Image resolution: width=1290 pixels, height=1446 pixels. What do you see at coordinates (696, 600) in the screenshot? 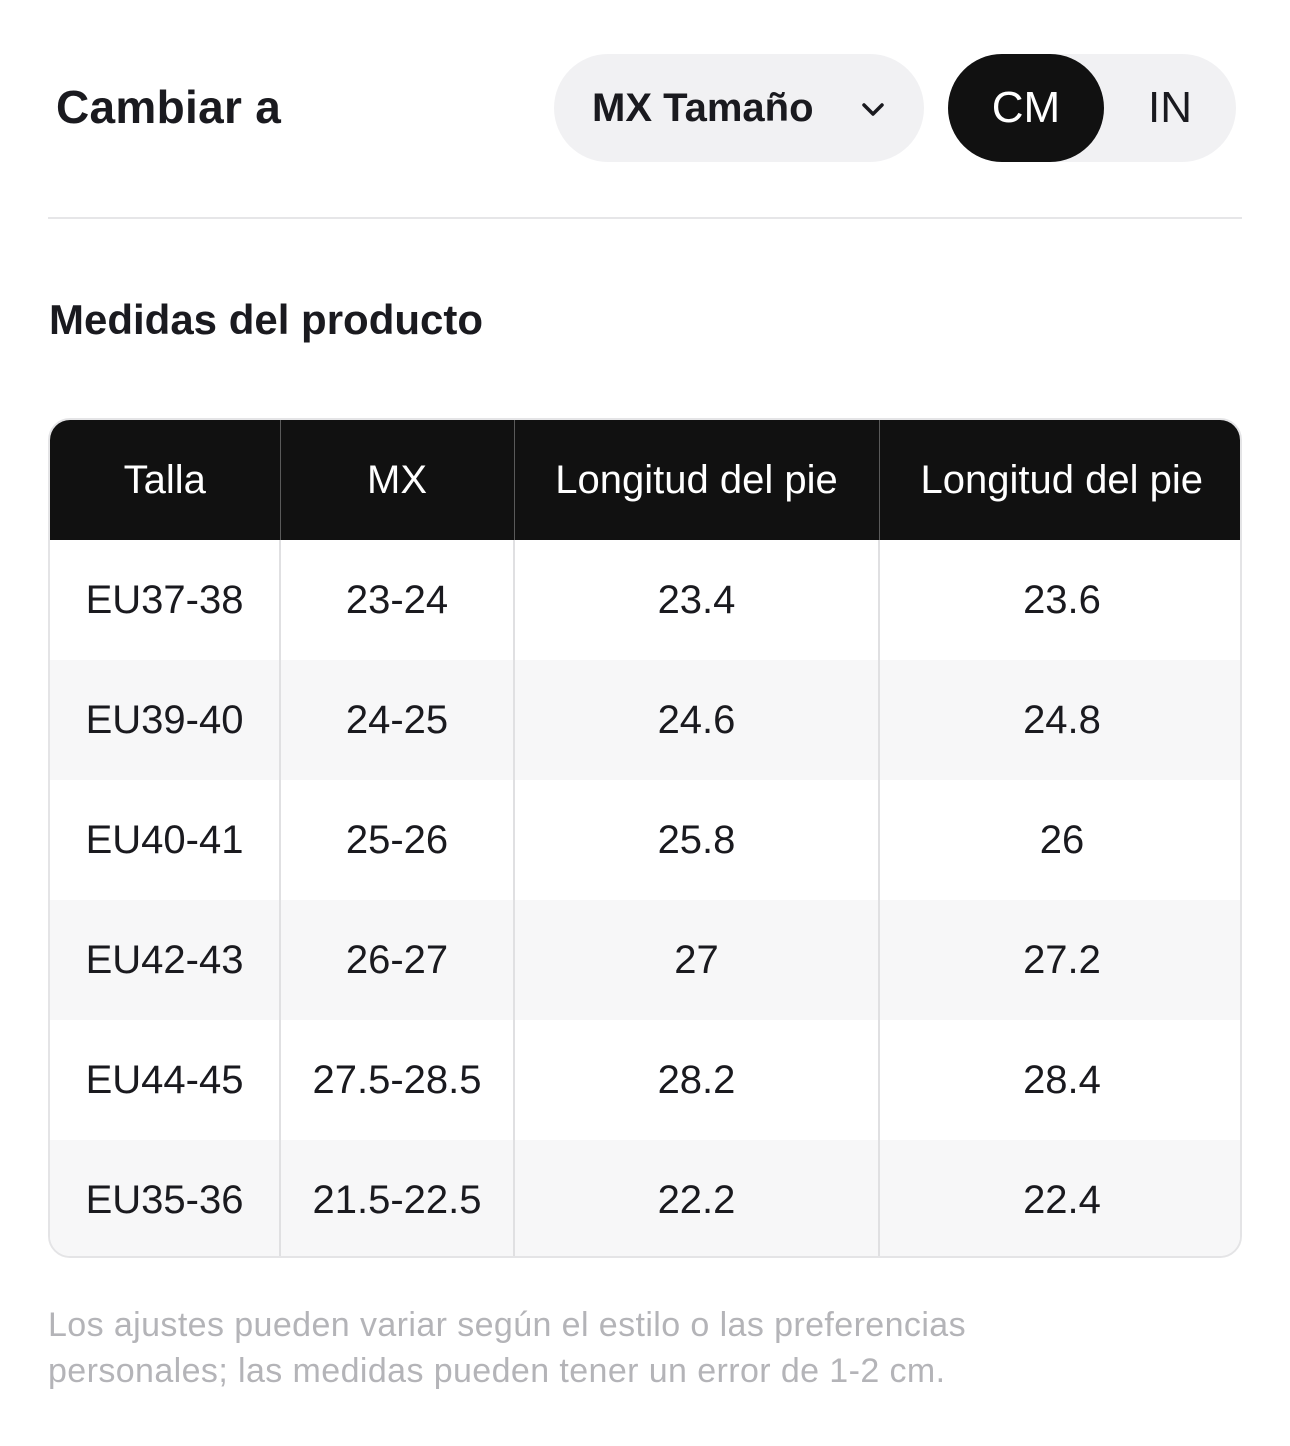
I see `cell-foot-length-1: 23.4` at bounding box center [696, 600].